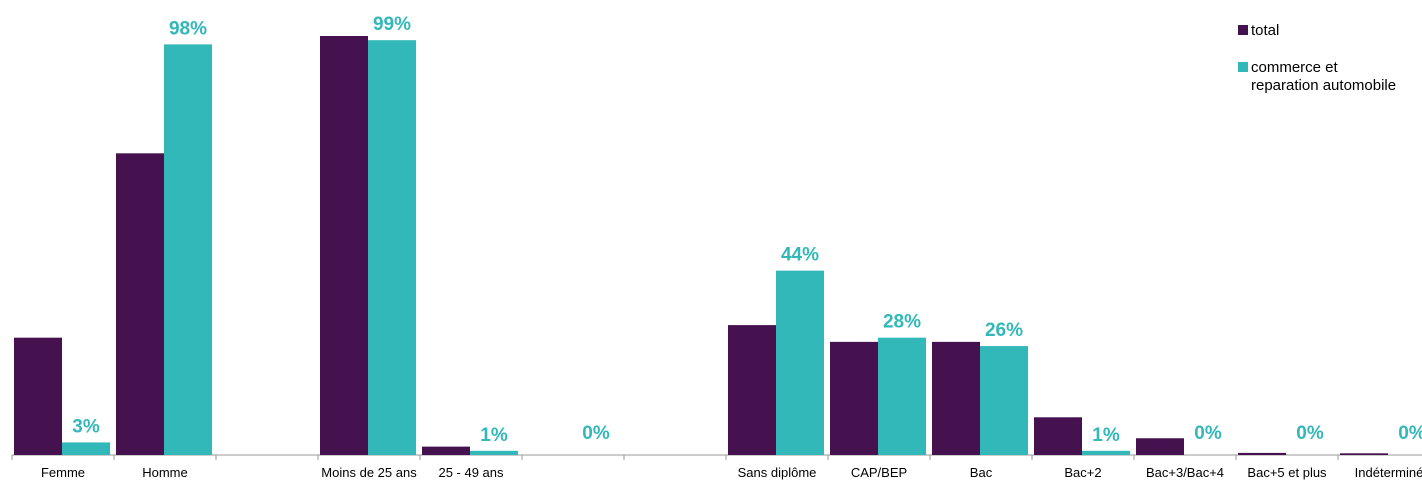  I want to click on x-tick-label-4: 25 - 49 ans, so click(471, 472).